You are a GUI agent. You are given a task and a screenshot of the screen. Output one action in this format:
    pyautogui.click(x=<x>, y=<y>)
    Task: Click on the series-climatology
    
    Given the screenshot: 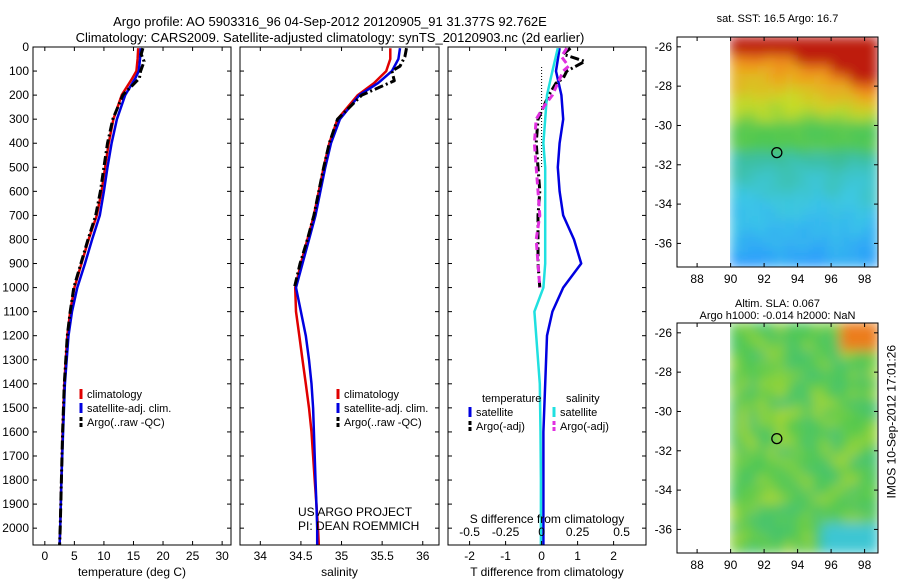 What is the action you would take?
    pyautogui.click(x=342, y=296)
    